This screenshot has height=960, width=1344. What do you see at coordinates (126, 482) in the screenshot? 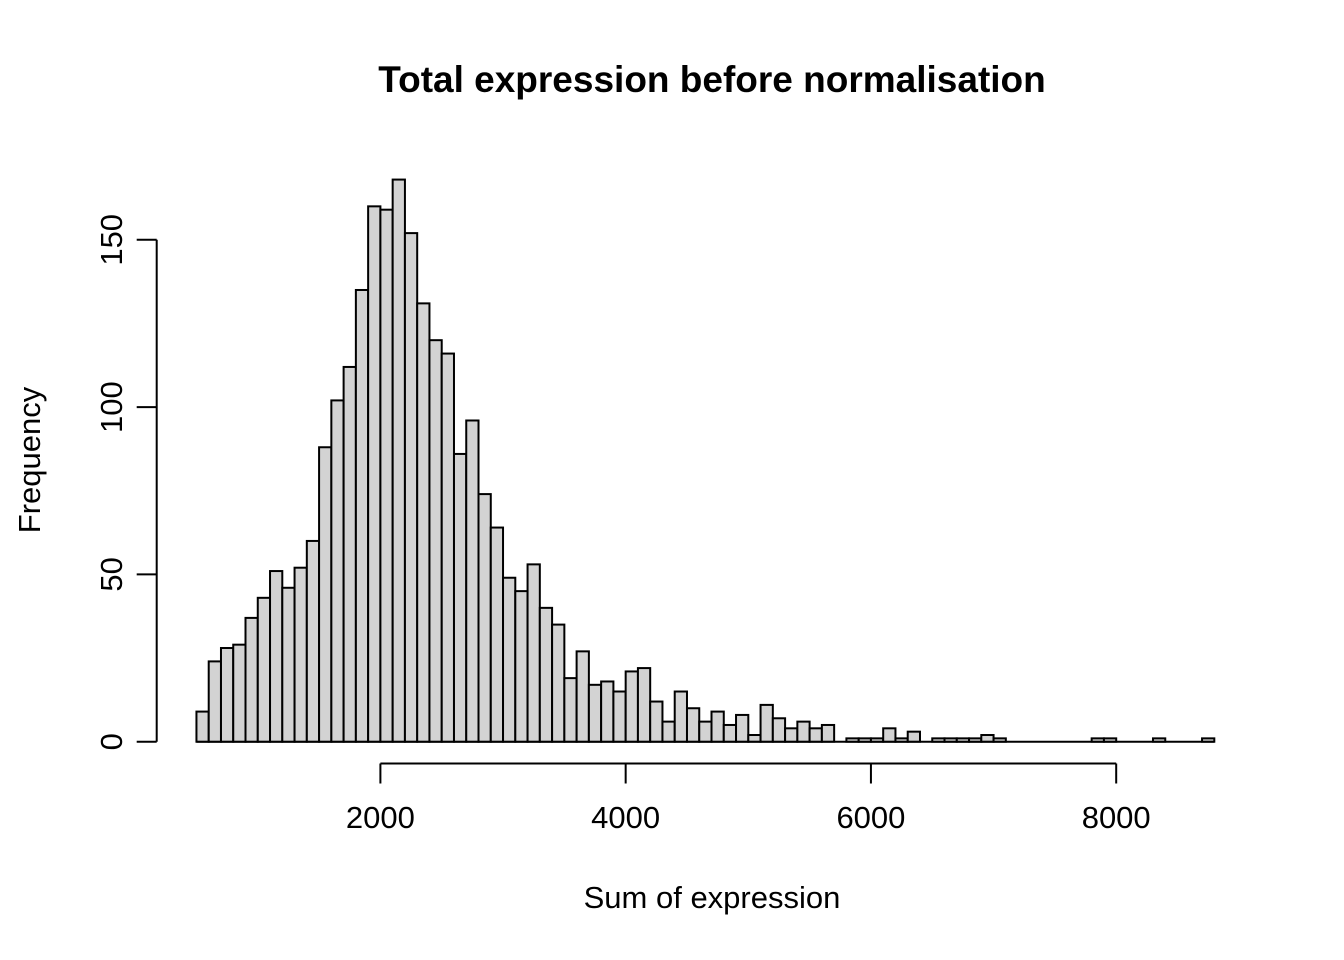
I see `y-axis: 0 50 100 150` at bounding box center [126, 482].